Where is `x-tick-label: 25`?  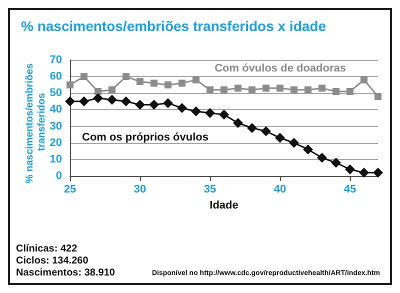
x-tick-label: 25 is located at coordinates (70, 190).